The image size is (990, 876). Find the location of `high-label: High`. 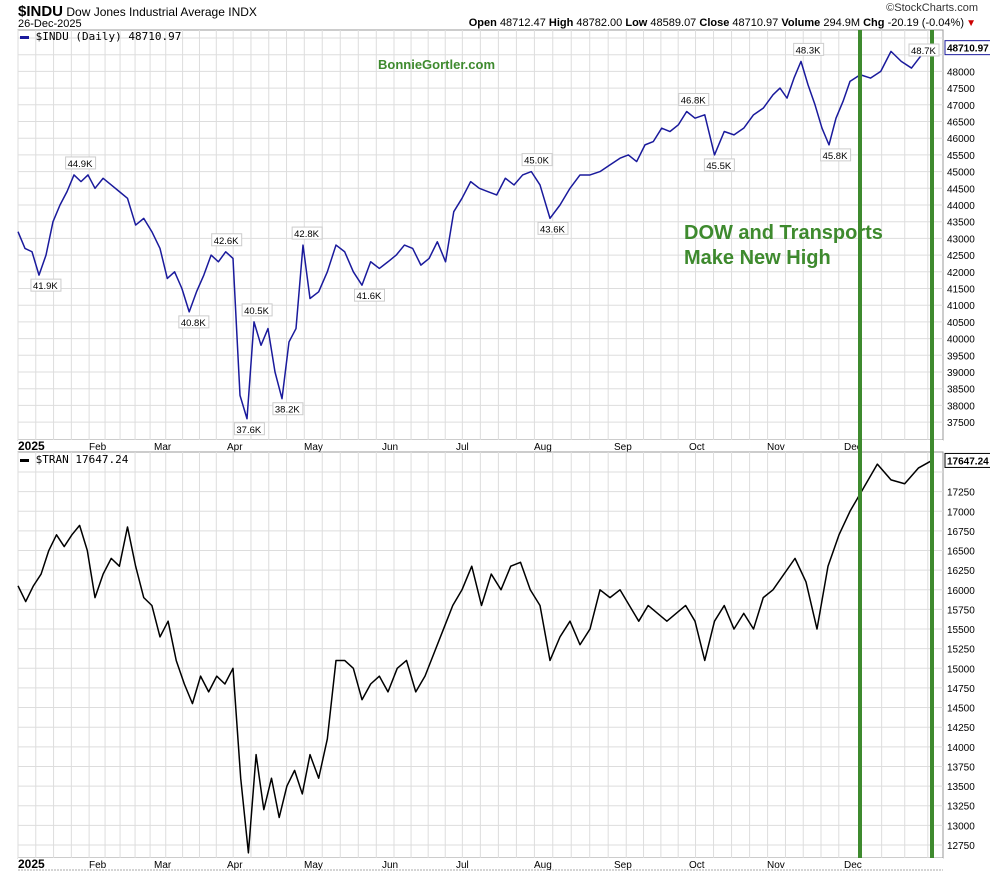

high-label: High is located at coordinates (561, 23).